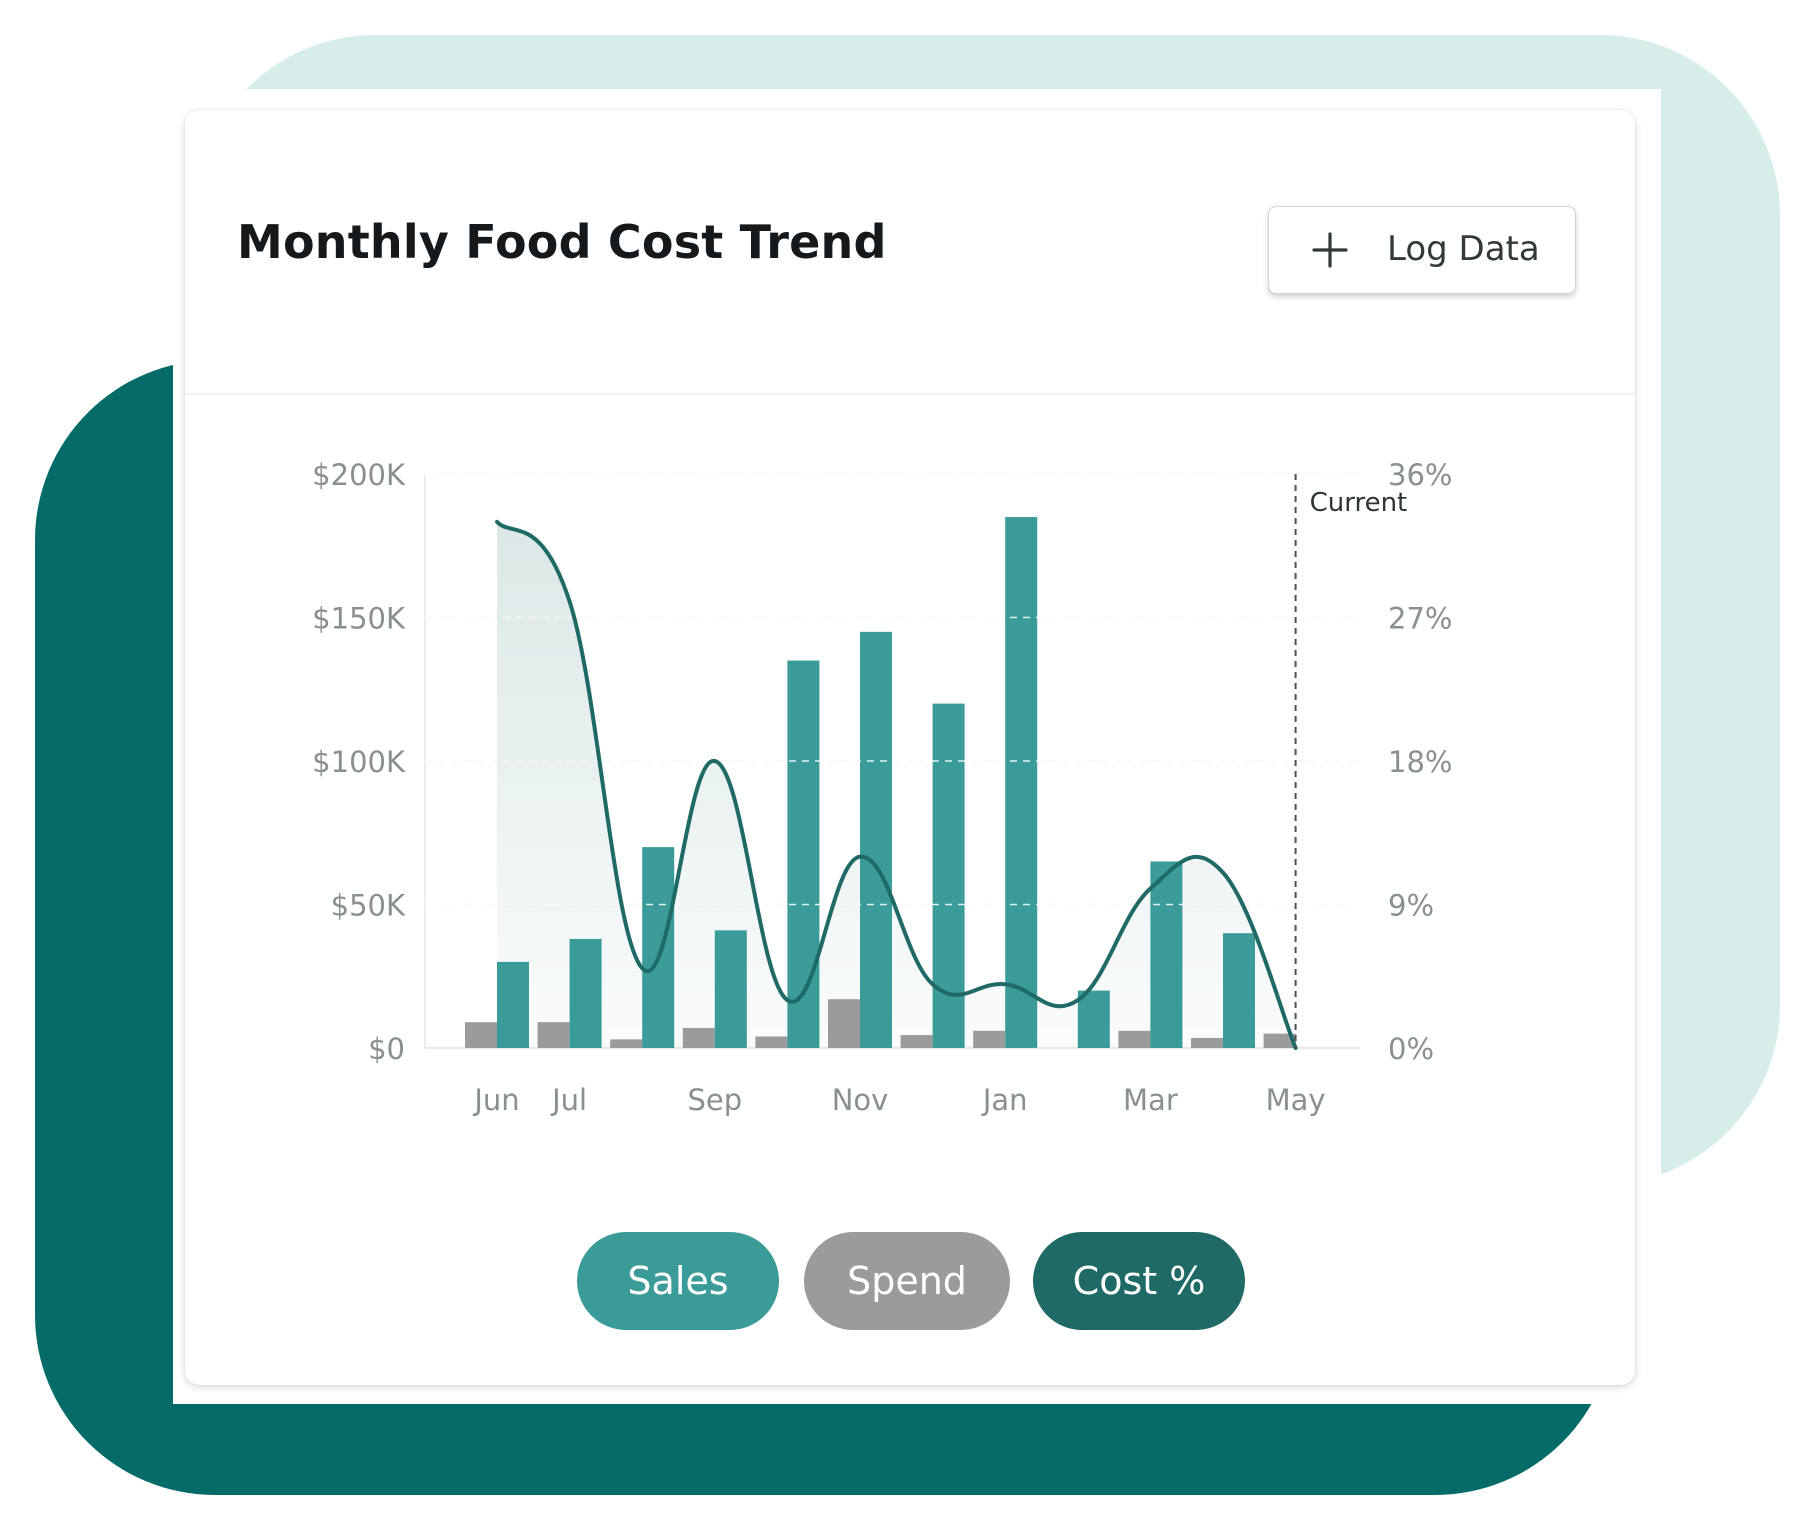 Image resolution: width=1817 pixels, height=1533 pixels. What do you see at coordinates (368, 906) in the screenshot?
I see `y-left-tick-label: $50K` at bounding box center [368, 906].